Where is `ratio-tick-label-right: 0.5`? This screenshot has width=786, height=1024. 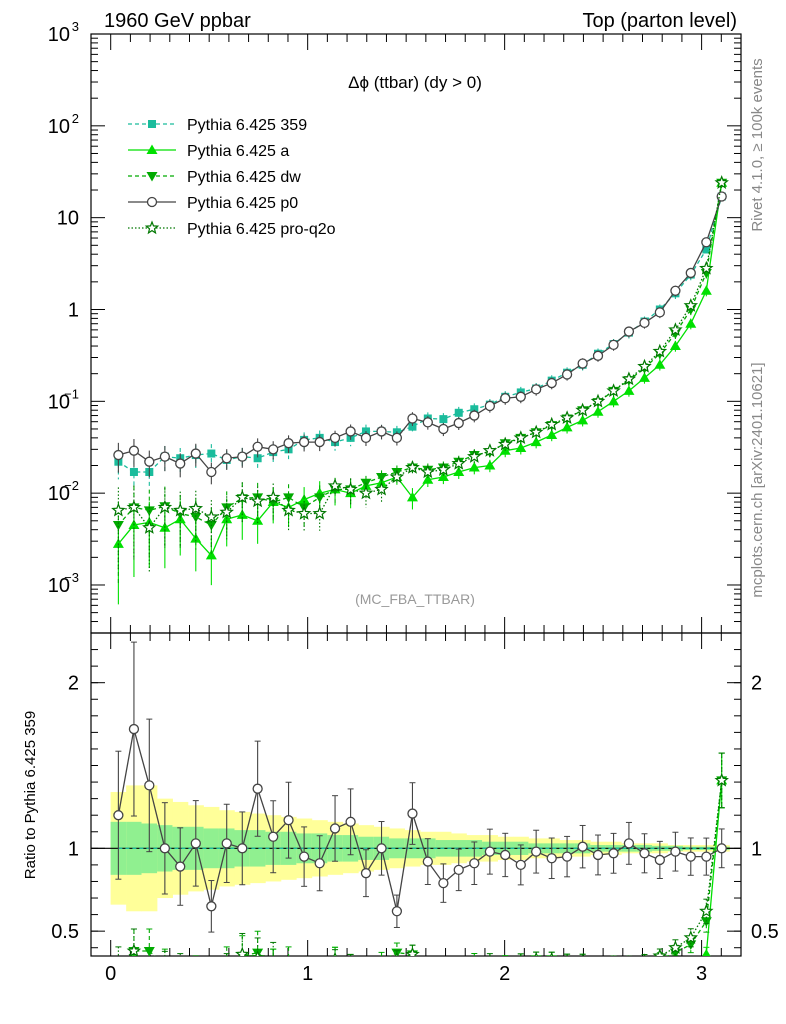 ratio-tick-label-right: 0.5 is located at coordinates (765, 932).